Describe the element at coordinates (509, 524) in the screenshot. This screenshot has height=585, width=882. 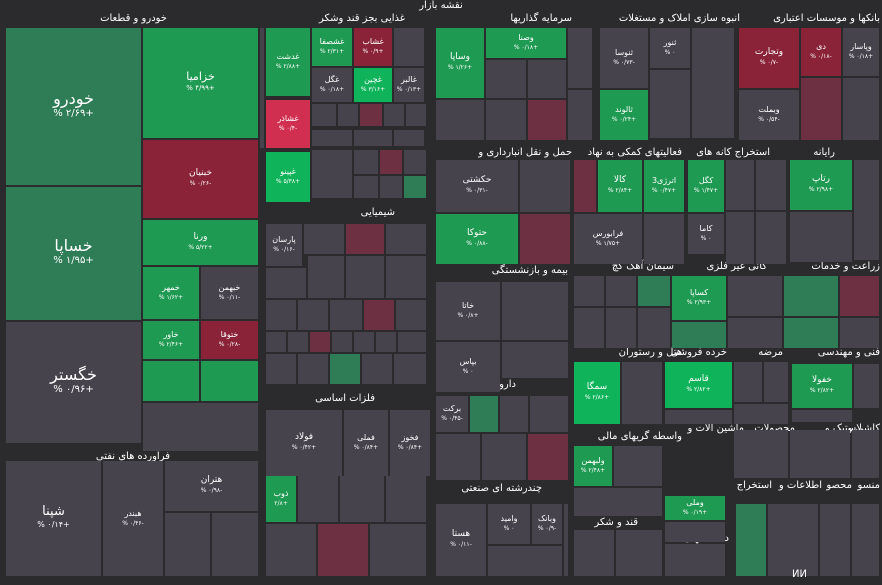
I see `symbol-tile: وامید ۰ %` at that location.